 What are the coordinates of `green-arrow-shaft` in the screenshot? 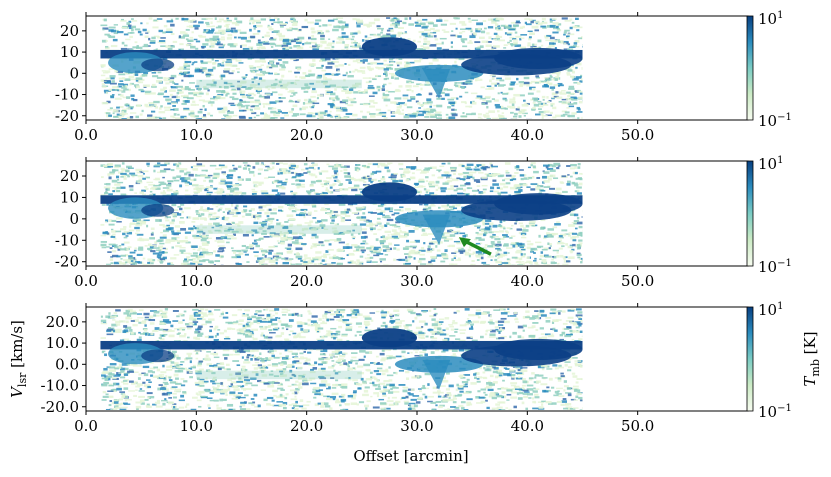 It's located at (478, 247).